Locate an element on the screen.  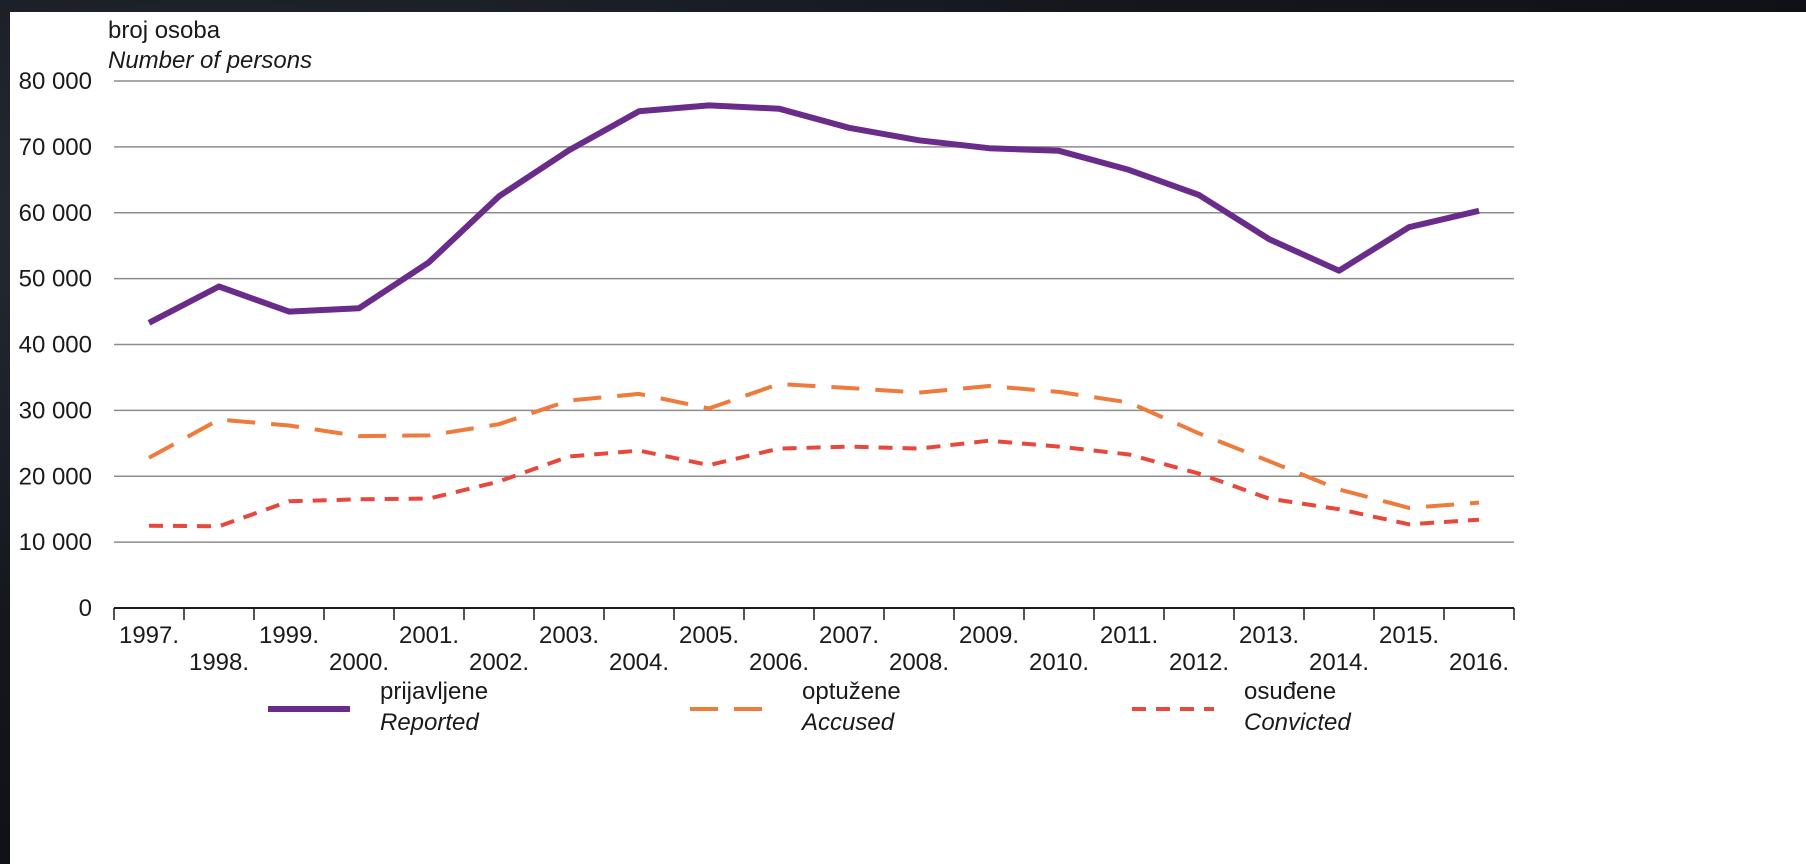
x-tick-label: 2005. is located at coordinates (709, 635).